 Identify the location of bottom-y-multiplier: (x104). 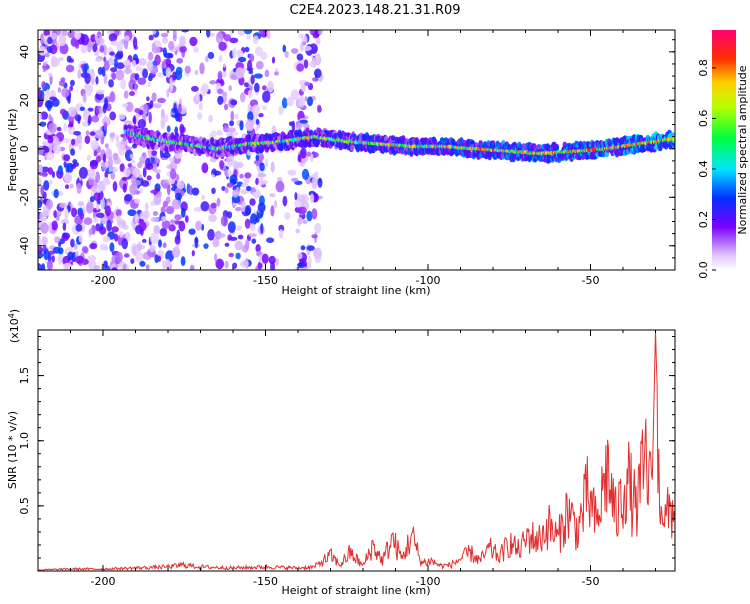
(14, 326).